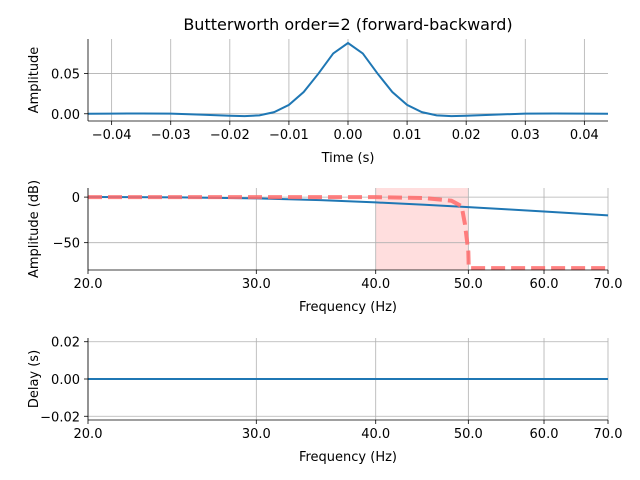  What do you see at coordinates (608, 434) in the screenshot?
I see `delay-xtick-label: 70.0` at bounding box center [608, 434].